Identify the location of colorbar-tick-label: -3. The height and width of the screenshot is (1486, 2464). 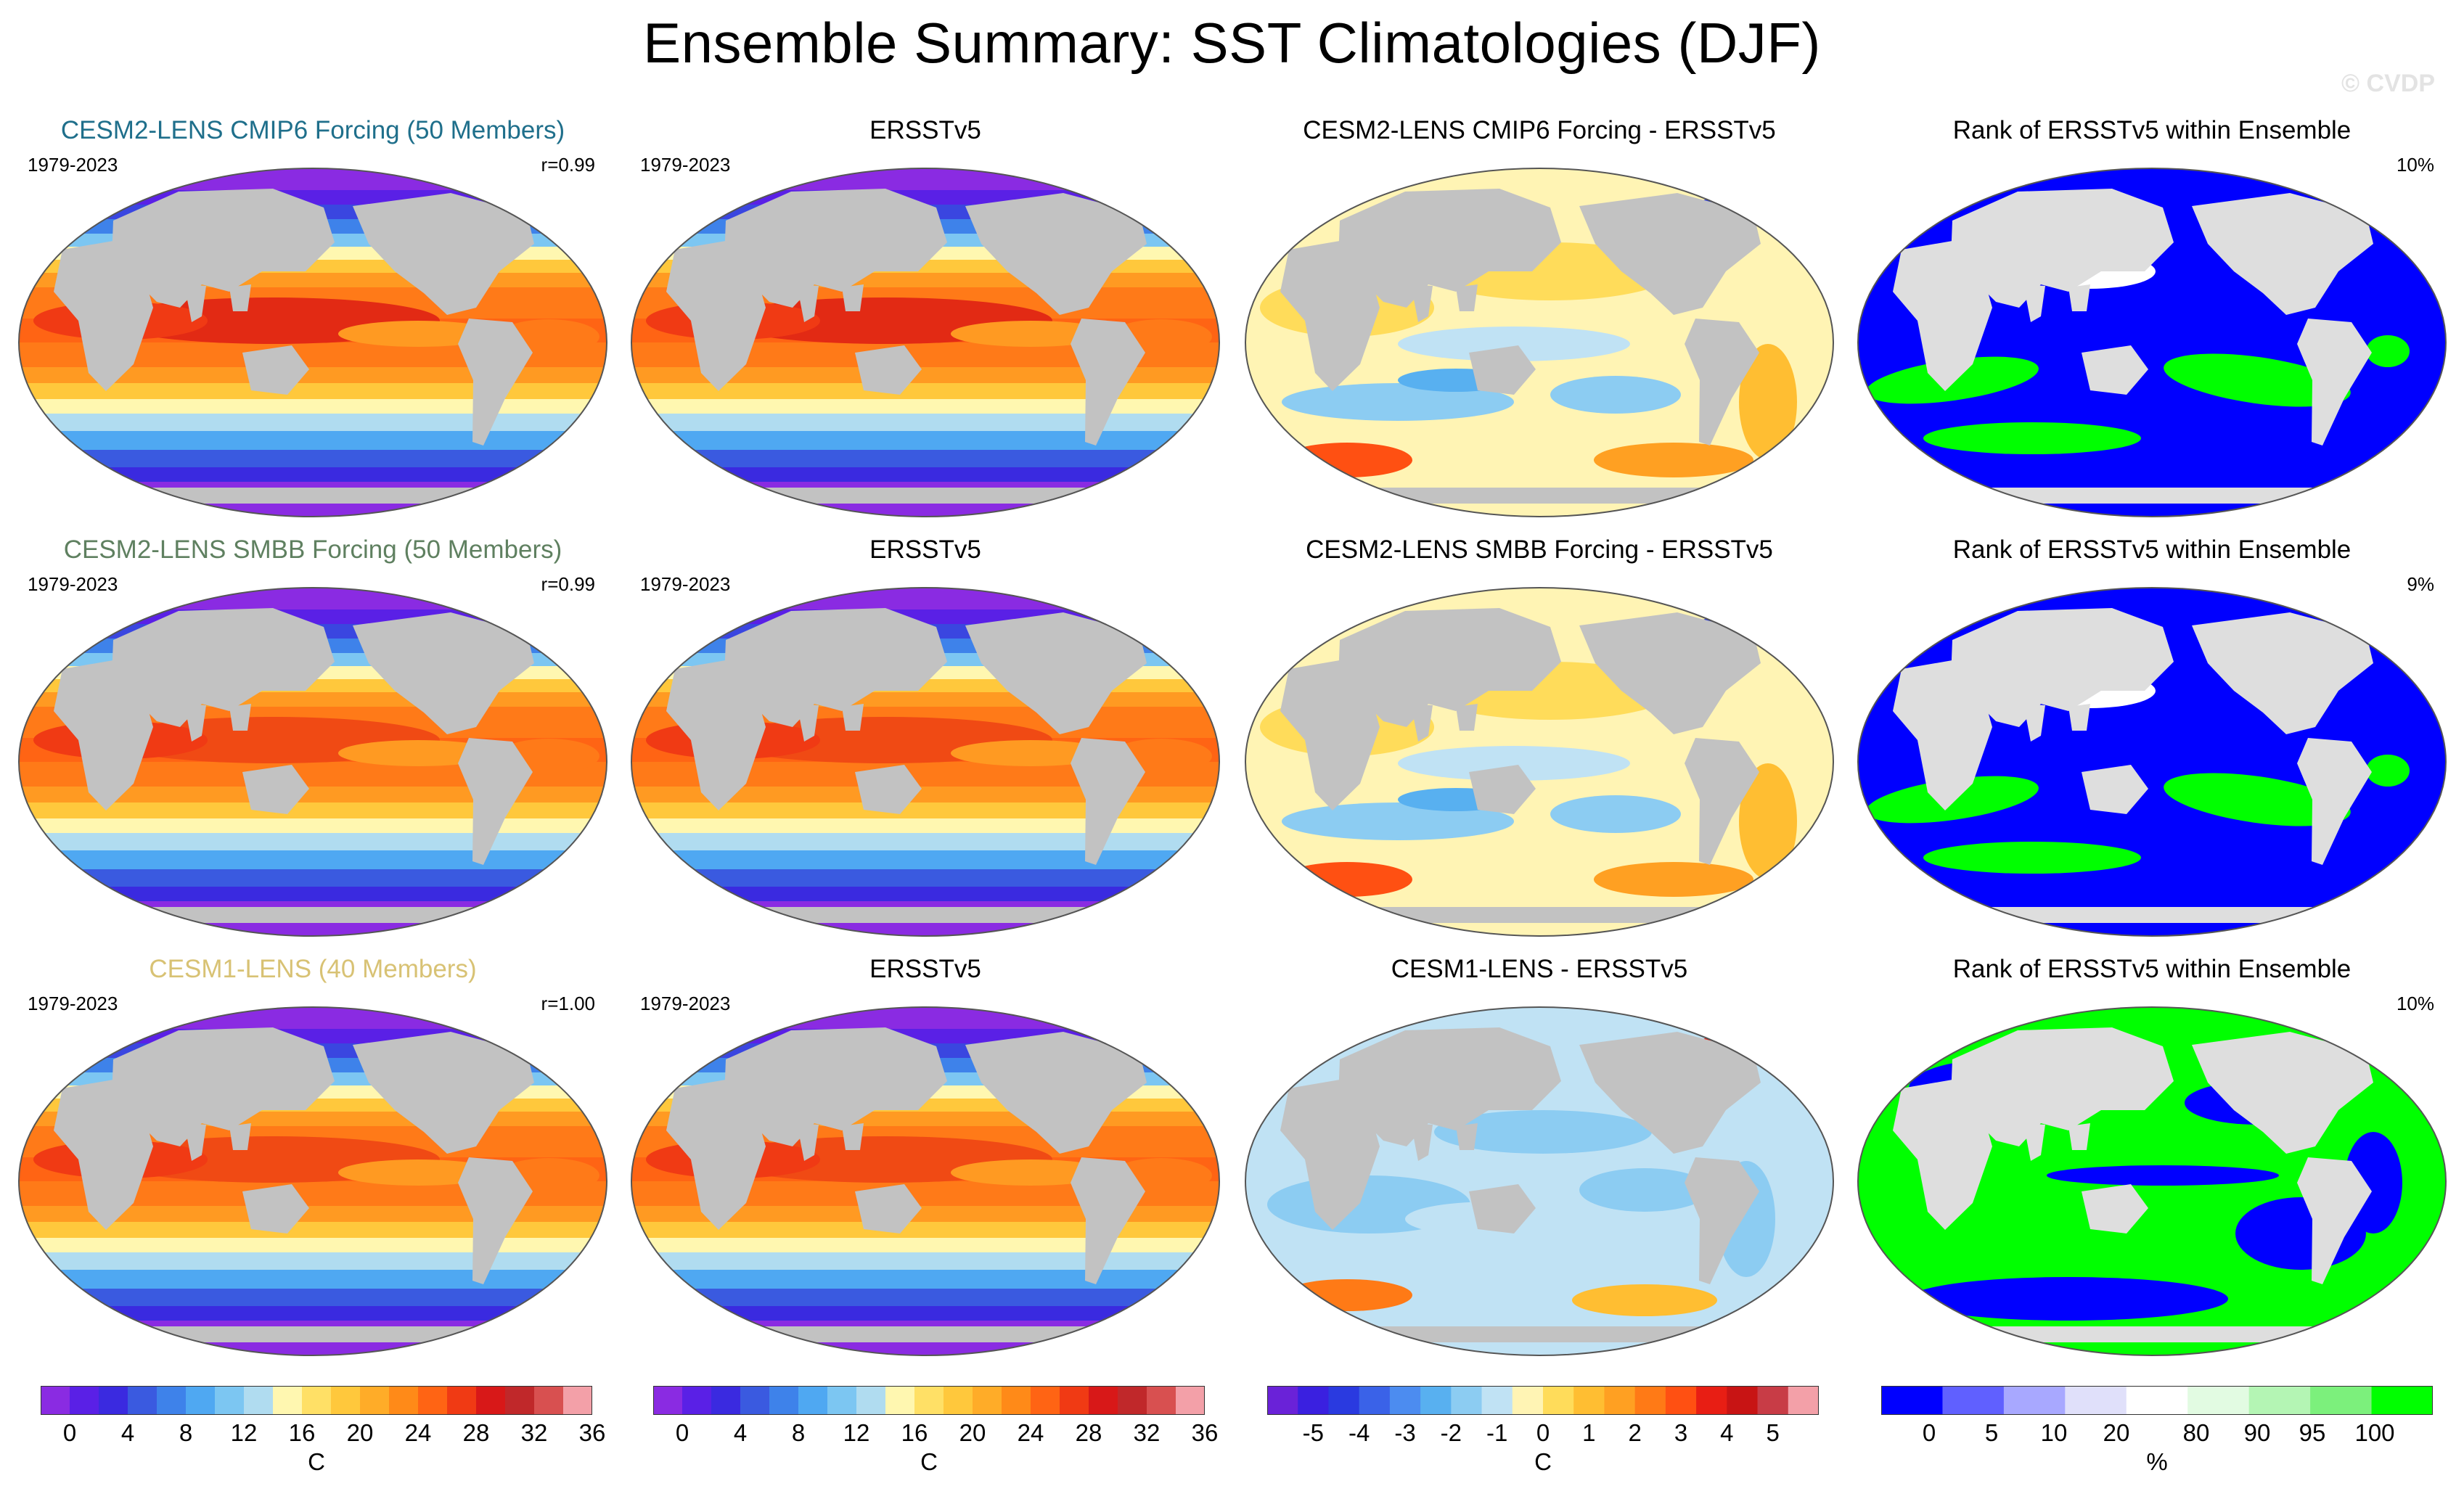
(1405, 1432).